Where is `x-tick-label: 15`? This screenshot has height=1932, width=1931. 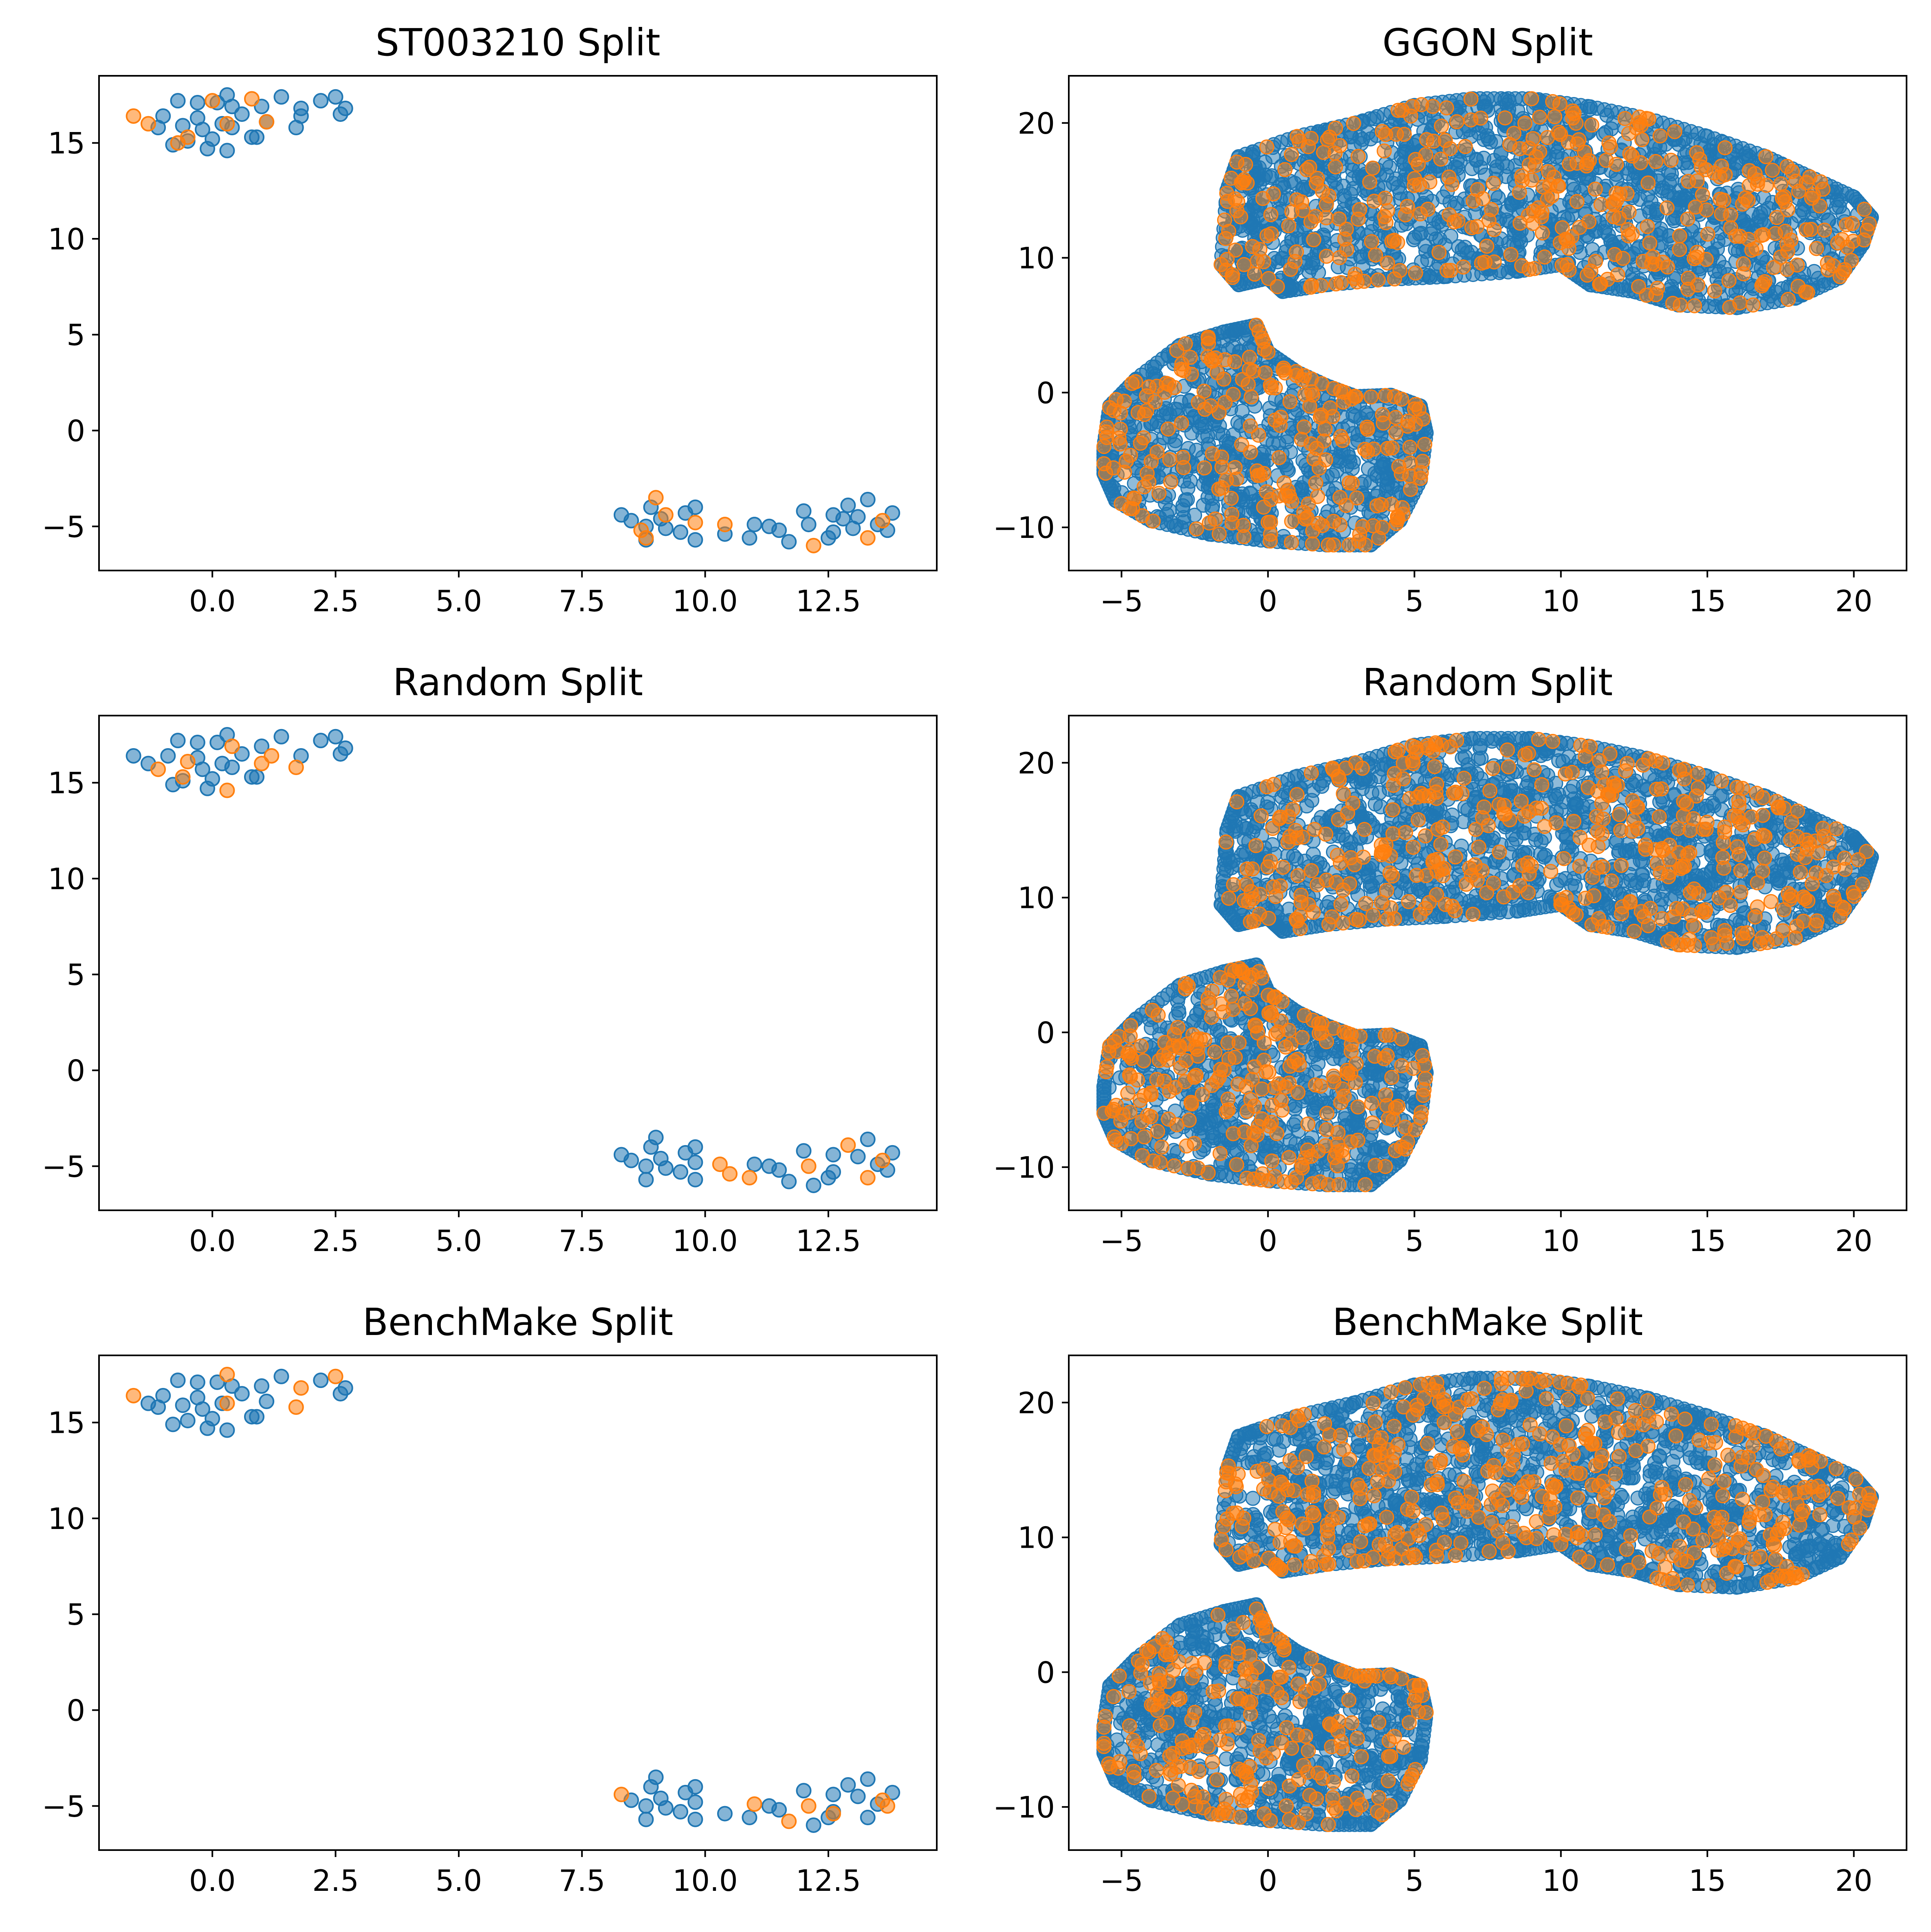 x-tick-label: 15 is located at coordinates (1708, 601).